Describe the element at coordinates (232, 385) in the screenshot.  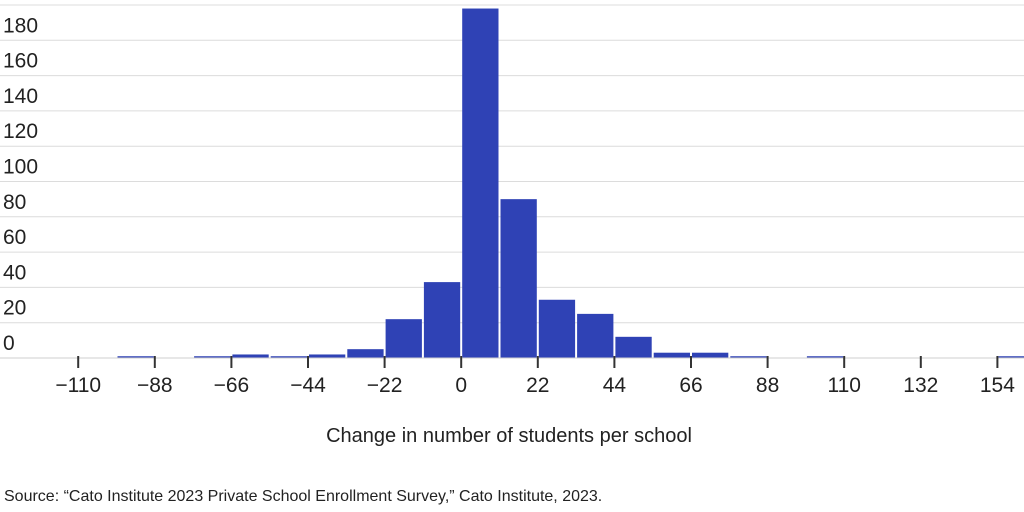
I see `x-tick-label: −66` at that location.